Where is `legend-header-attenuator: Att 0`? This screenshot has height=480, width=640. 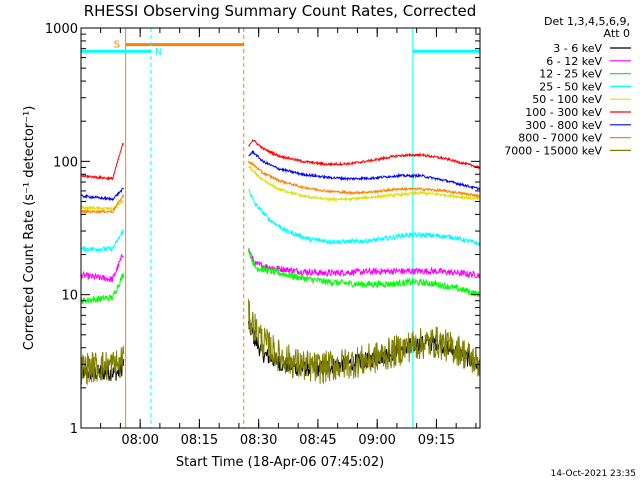
legend-header-attenuator: Att 0 is located at coordinates (617, 33).